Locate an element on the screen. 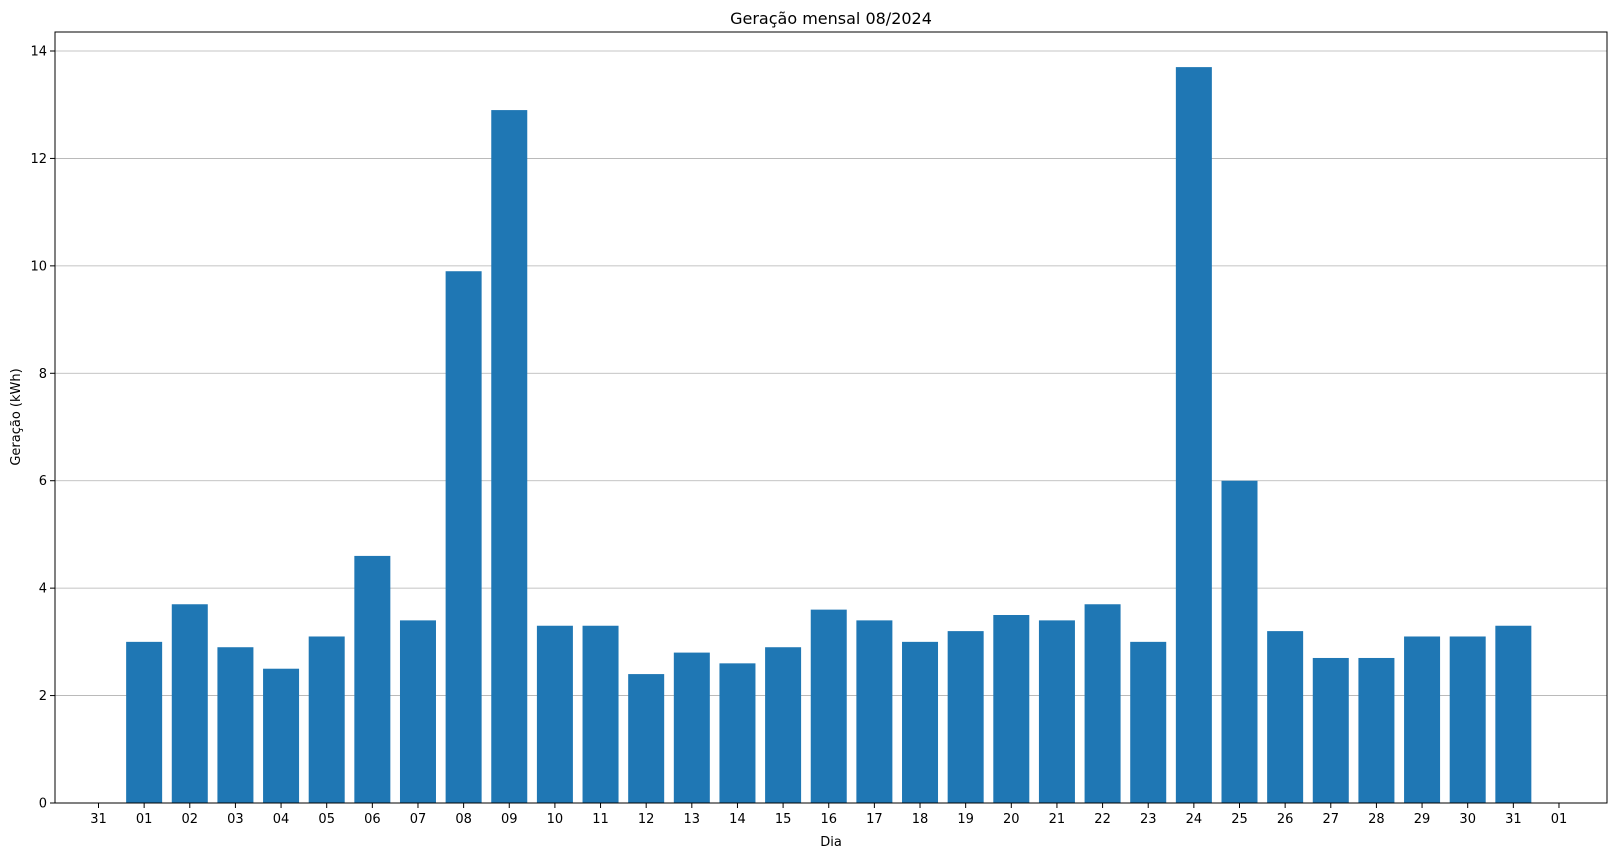  y-tick-label: 8 is located at coordinates (43, 374).